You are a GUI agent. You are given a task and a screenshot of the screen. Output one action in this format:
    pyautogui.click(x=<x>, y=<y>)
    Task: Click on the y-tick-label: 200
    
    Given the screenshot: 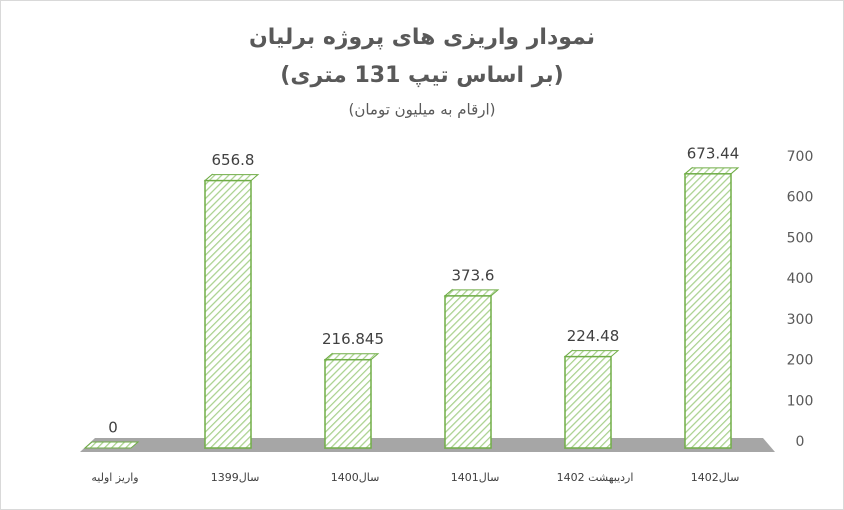 What is the action you would take?
    pyautogui.click(x=800, y=361)
    